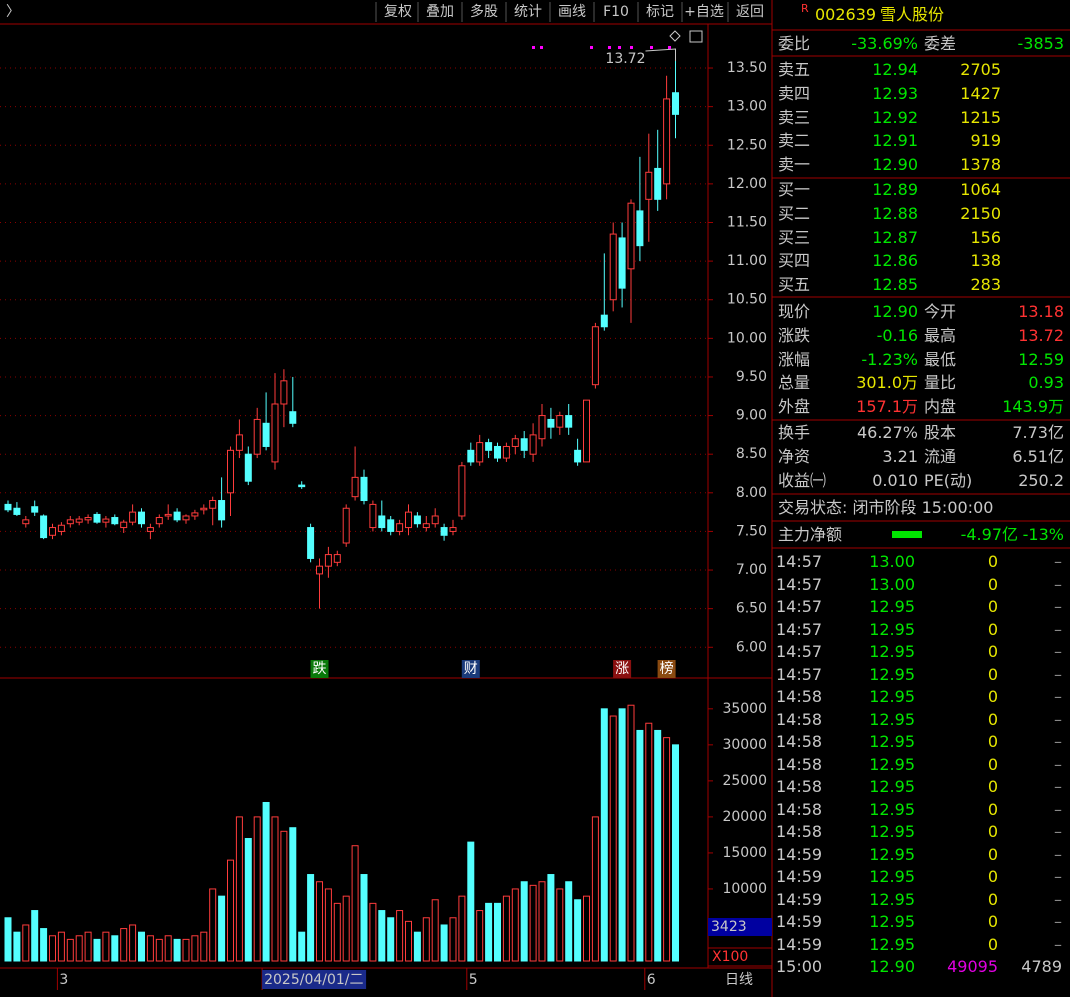 This screenshot has width=1070, height=997. I want to click on marker-dot, so click(533, 47).